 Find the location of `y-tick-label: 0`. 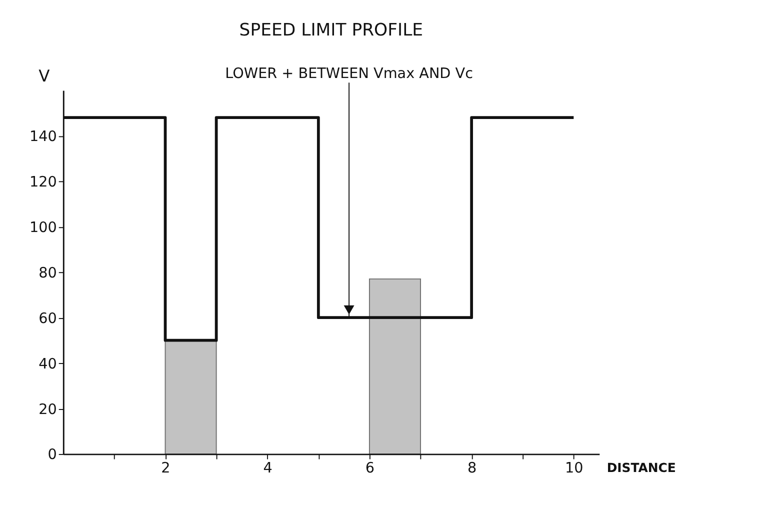

y-tick-label: 0 is located at coordinates (52, 455).